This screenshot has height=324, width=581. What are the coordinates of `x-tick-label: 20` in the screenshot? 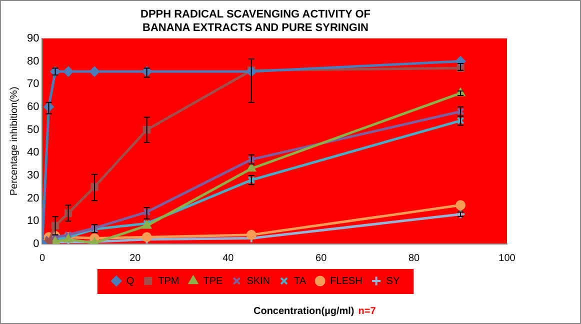 It's located at (136, 258).